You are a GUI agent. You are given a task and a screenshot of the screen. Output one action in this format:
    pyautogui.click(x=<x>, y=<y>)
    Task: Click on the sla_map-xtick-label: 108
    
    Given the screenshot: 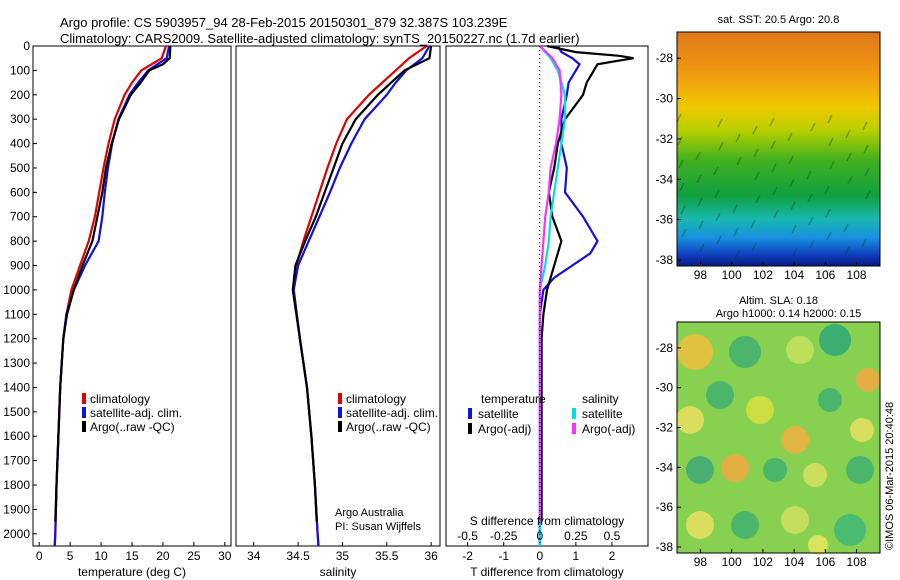 What is the action you would take?
    pyautogui.click(x=857, y=562)
    